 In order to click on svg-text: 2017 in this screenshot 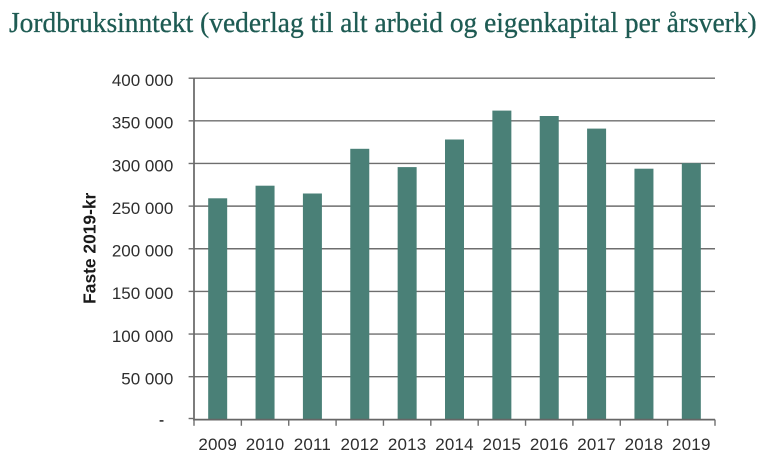, I will do `click(596, 444)`.